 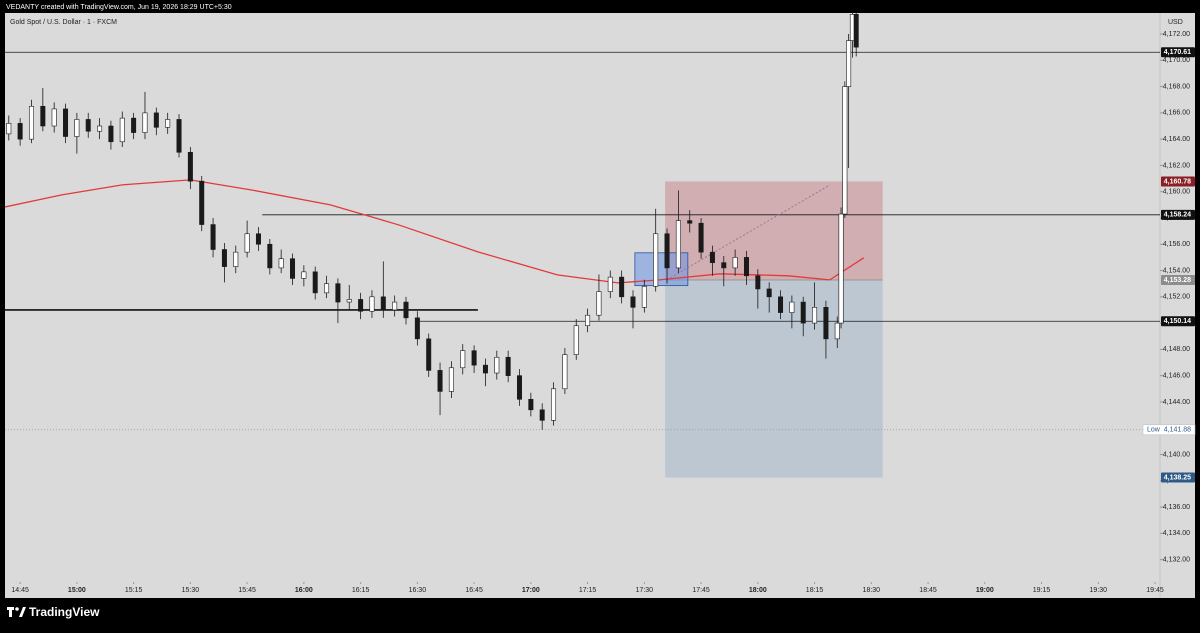 I want to click on x-tick-label: 16:30, so click(x=418, y=590).